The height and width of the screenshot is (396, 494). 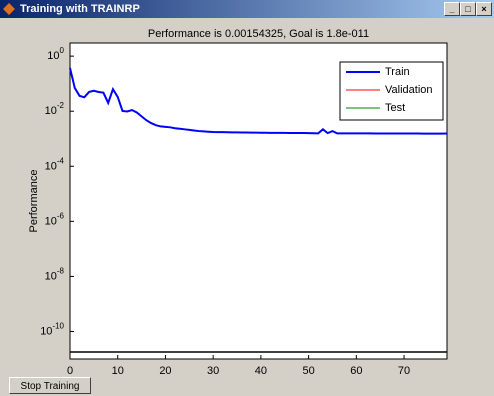 I want to click on y-tick-label: 10⁻¹⁰, so click(x=52, y=330).